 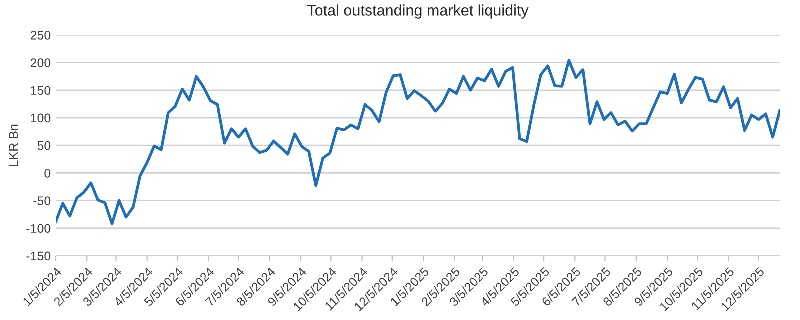 What do you see at coordinates (42, 201) in the screenshot?
I see `y-tick-label: -50` at bounding box center [42, 201].